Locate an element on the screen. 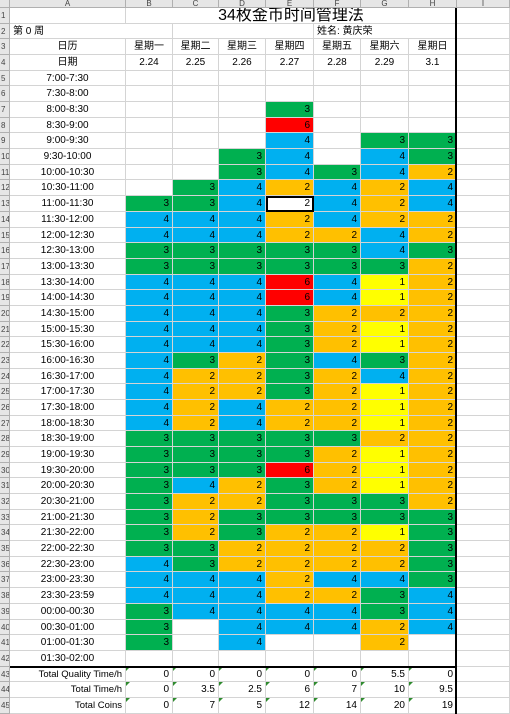  row-header: 40 is located at coordinates (5, 627).